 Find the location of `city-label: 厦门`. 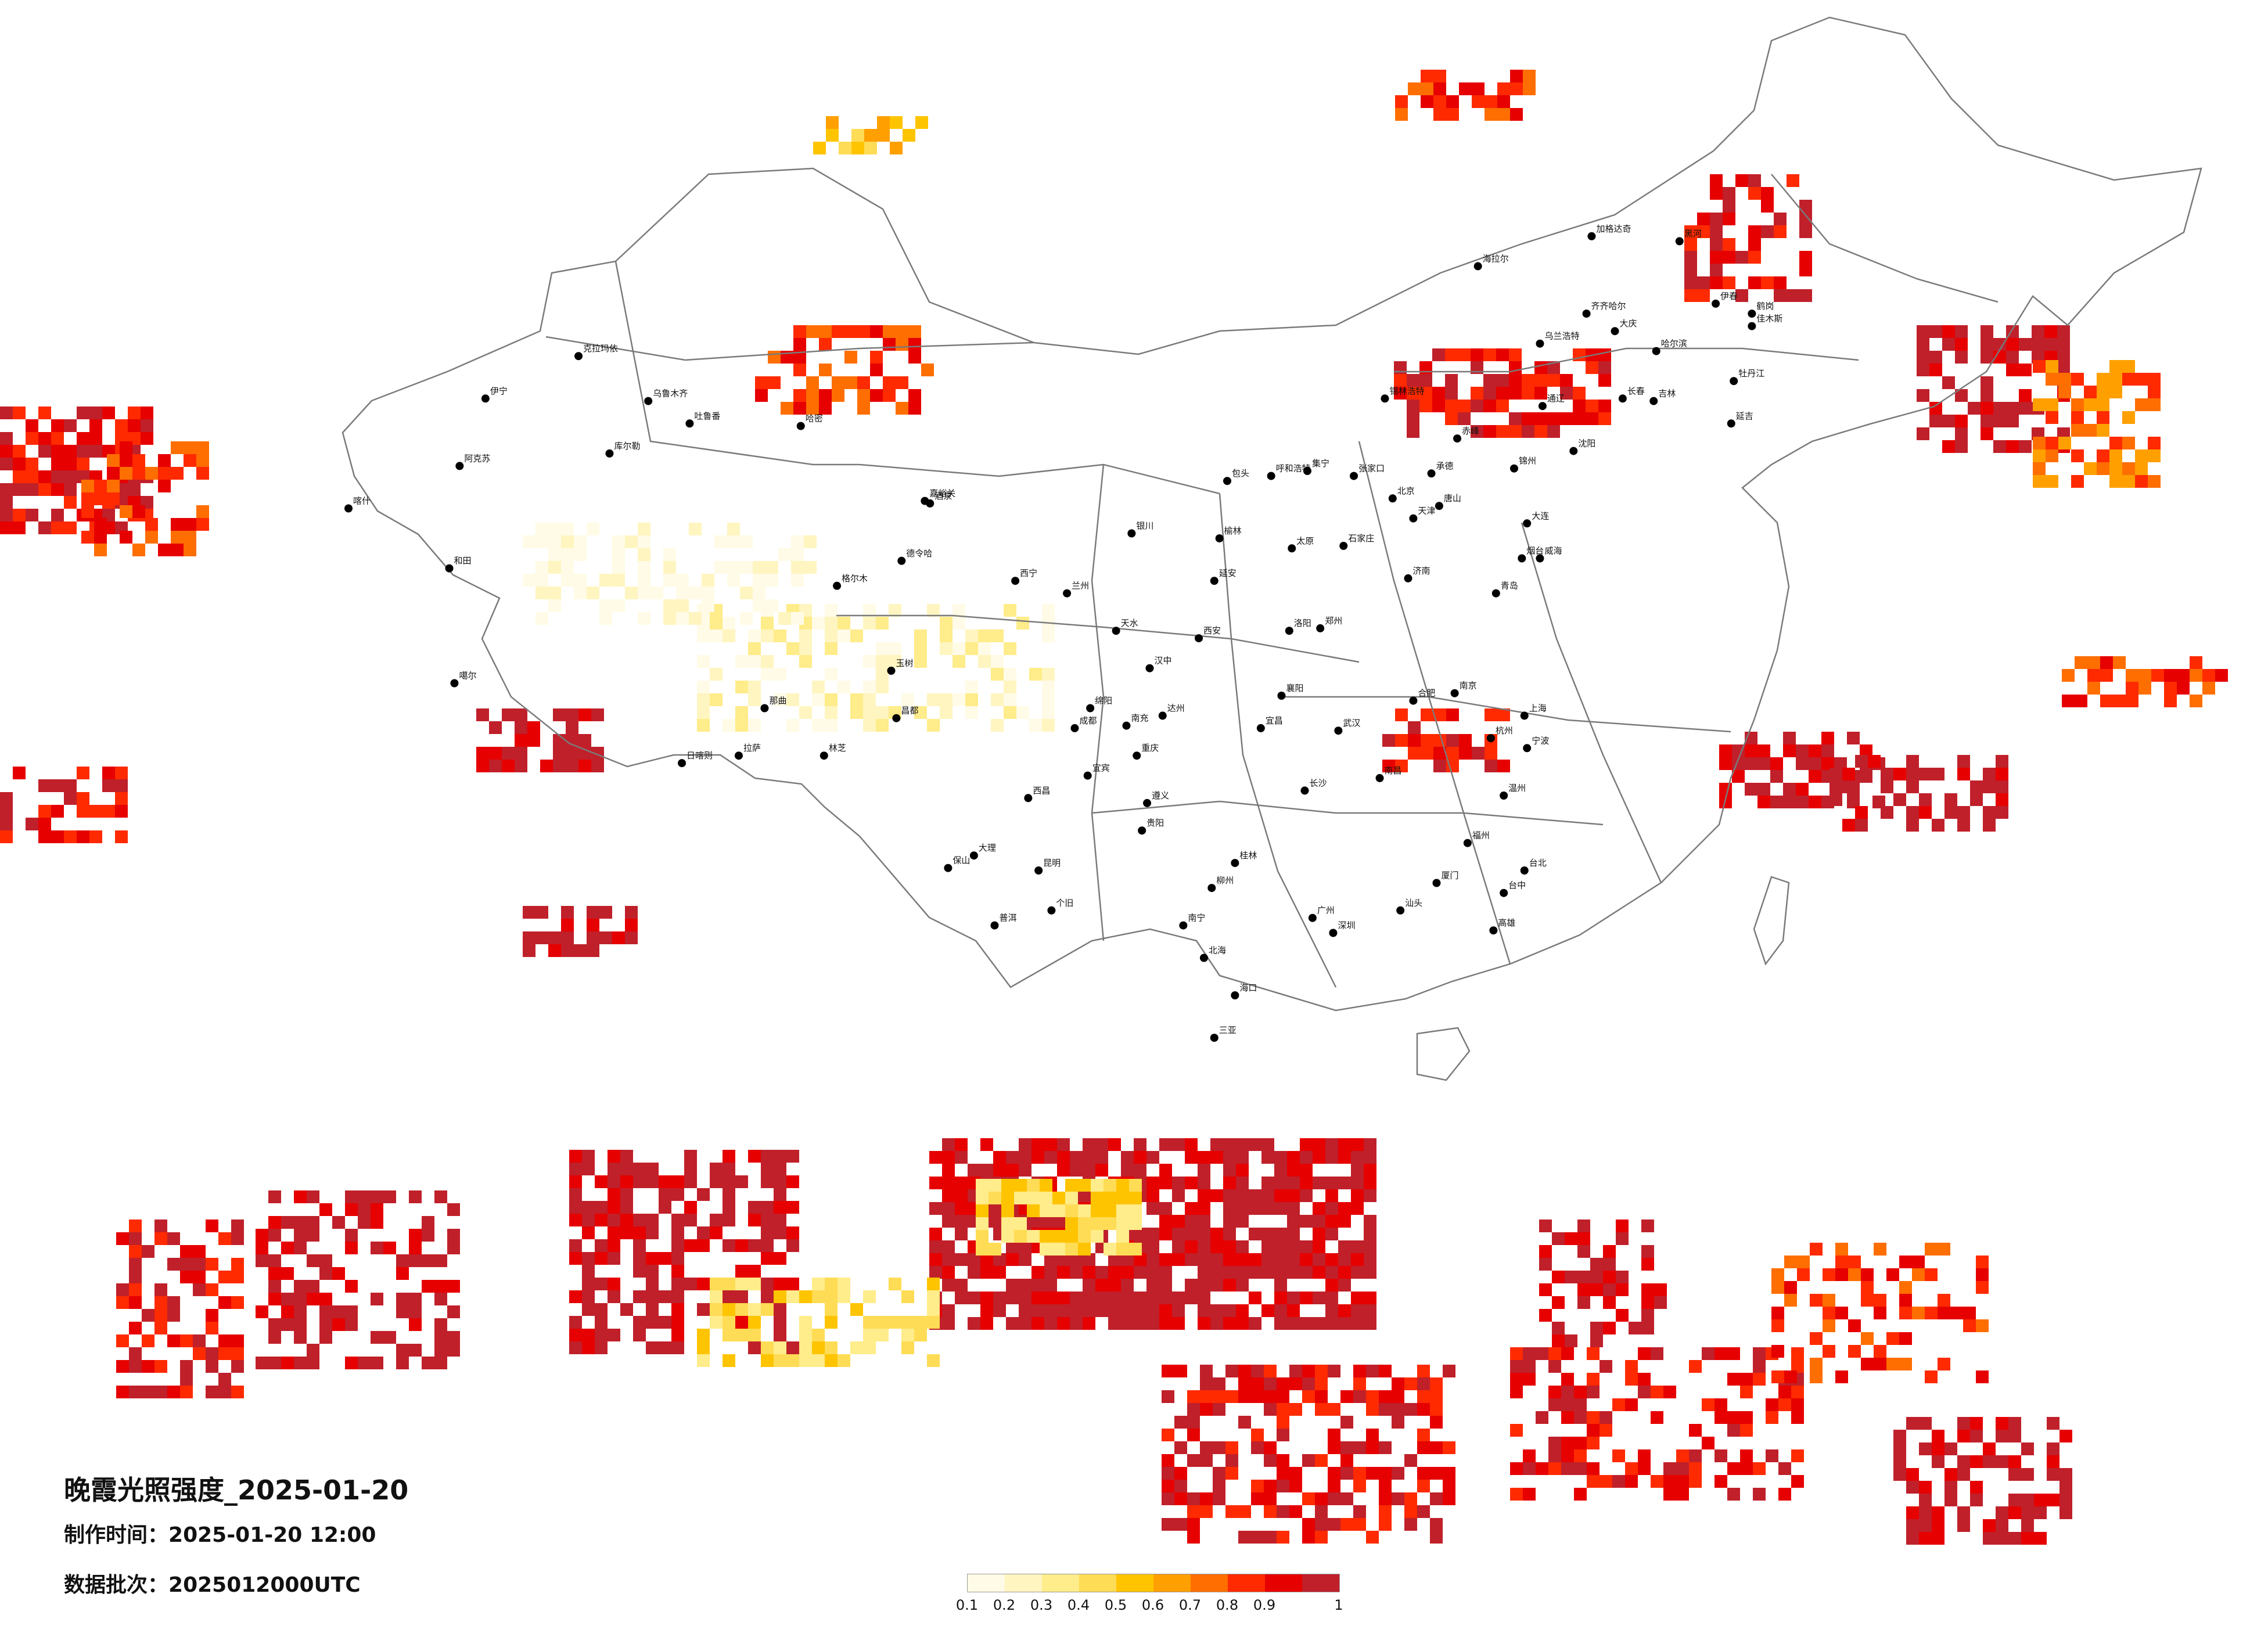

city-label: 厦门 is located at coordinates (1449, 875).